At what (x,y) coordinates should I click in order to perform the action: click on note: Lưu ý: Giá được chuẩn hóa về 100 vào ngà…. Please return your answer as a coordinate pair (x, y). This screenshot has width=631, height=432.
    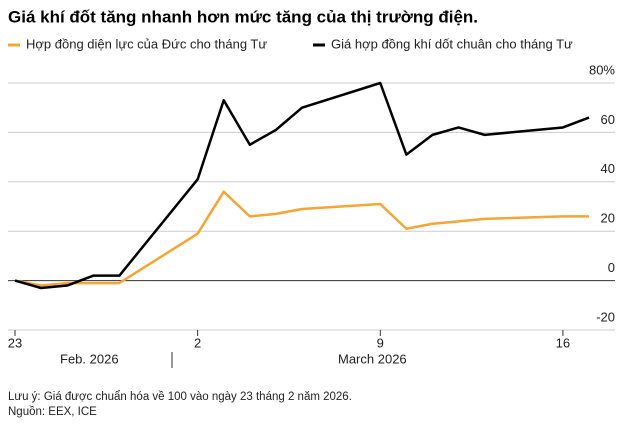
    Looking at the image, I should click on (180, 397).